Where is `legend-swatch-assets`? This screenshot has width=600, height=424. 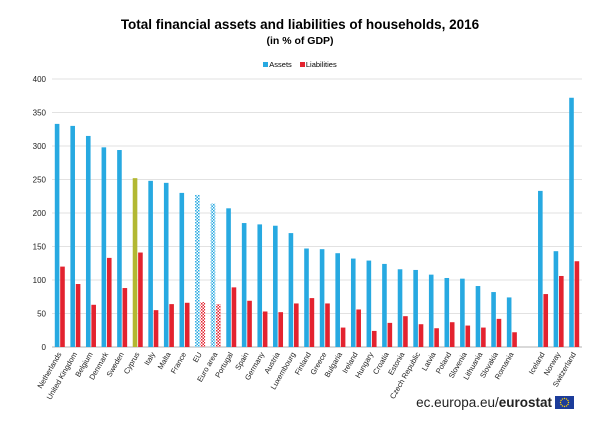
legend-swatch-assets is located at coordinates (266, 64).